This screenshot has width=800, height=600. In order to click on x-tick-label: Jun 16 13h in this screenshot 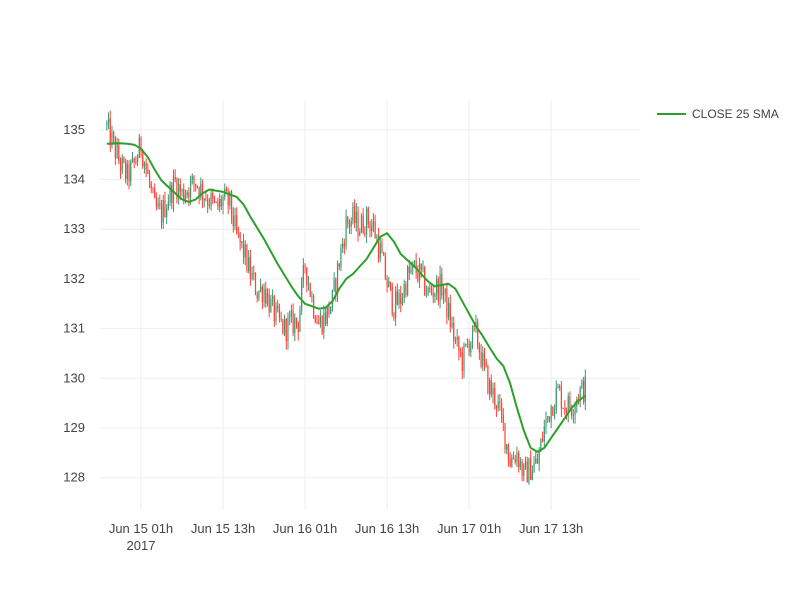, I will do `click(387, 528)`.